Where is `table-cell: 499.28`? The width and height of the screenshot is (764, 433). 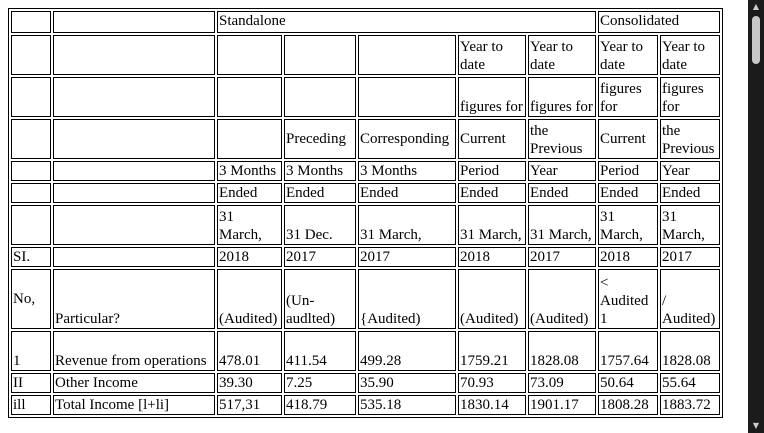 table-cell: 499.28 is located at coordinates (407, 351).